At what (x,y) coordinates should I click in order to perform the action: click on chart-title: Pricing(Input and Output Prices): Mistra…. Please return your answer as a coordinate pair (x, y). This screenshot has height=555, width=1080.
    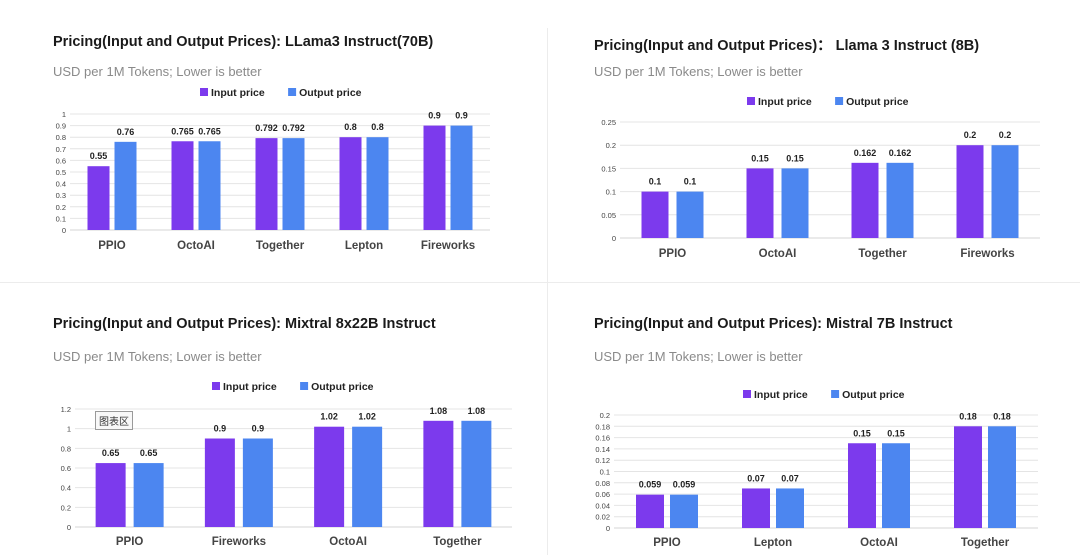
    Looking at the image, I should click on (773, 324).